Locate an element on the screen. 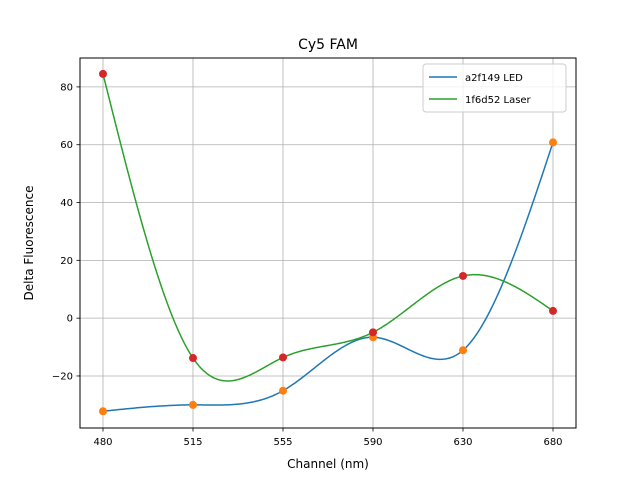 This screenshot has width=640, height=484. legend-box is located at coordinates (494, 88).